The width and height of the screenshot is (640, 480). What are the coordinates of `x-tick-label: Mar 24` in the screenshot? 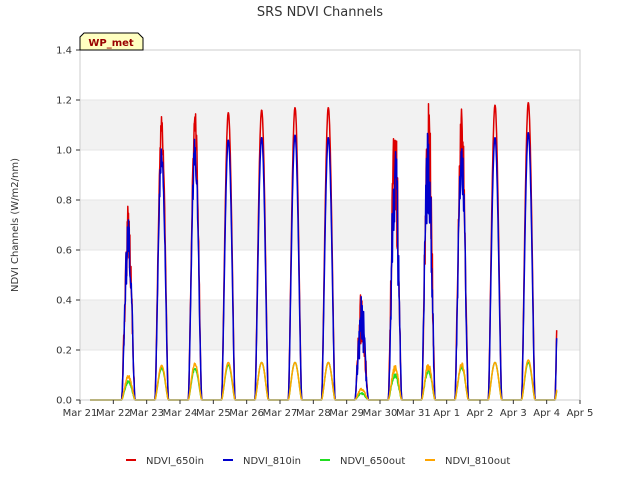 It's located at (180, 413).